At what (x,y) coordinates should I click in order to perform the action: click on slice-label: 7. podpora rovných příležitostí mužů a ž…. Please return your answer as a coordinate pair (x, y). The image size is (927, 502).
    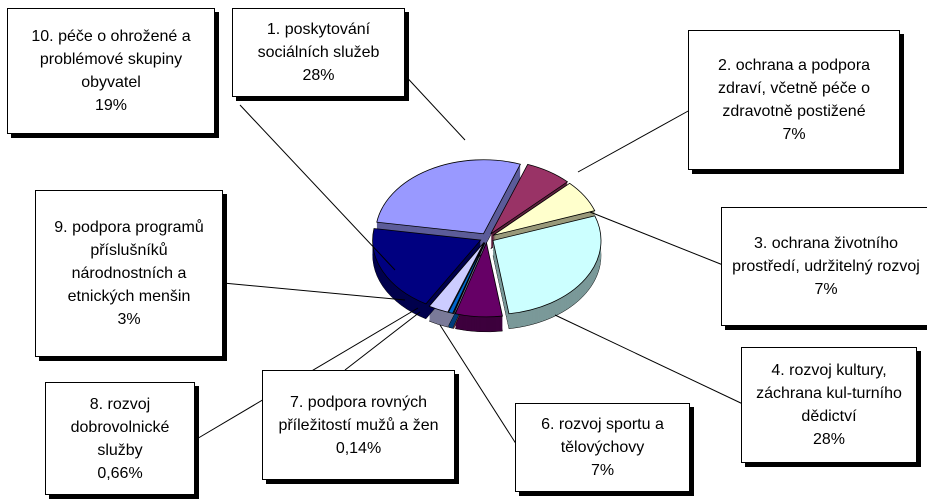
    Looking at the image, I should click on (358, 425).